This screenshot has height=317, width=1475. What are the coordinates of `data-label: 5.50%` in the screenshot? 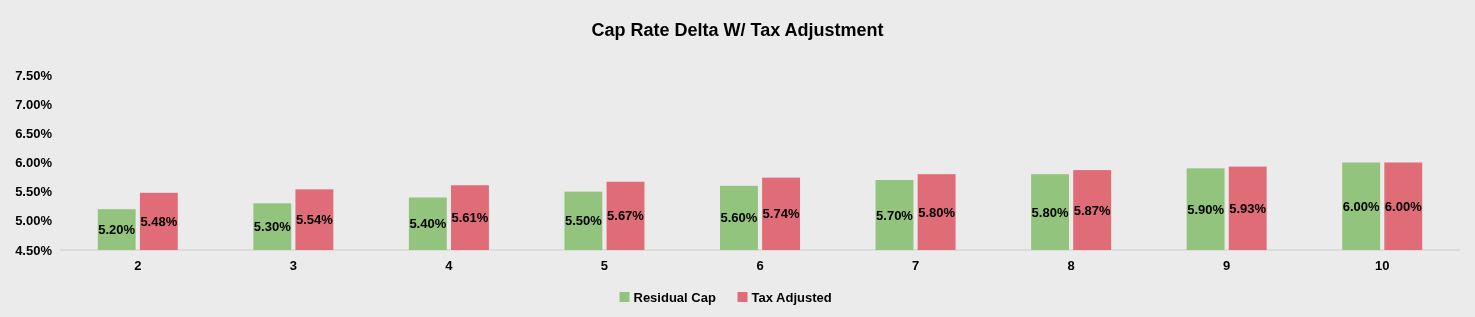 It's located at (583, 221).